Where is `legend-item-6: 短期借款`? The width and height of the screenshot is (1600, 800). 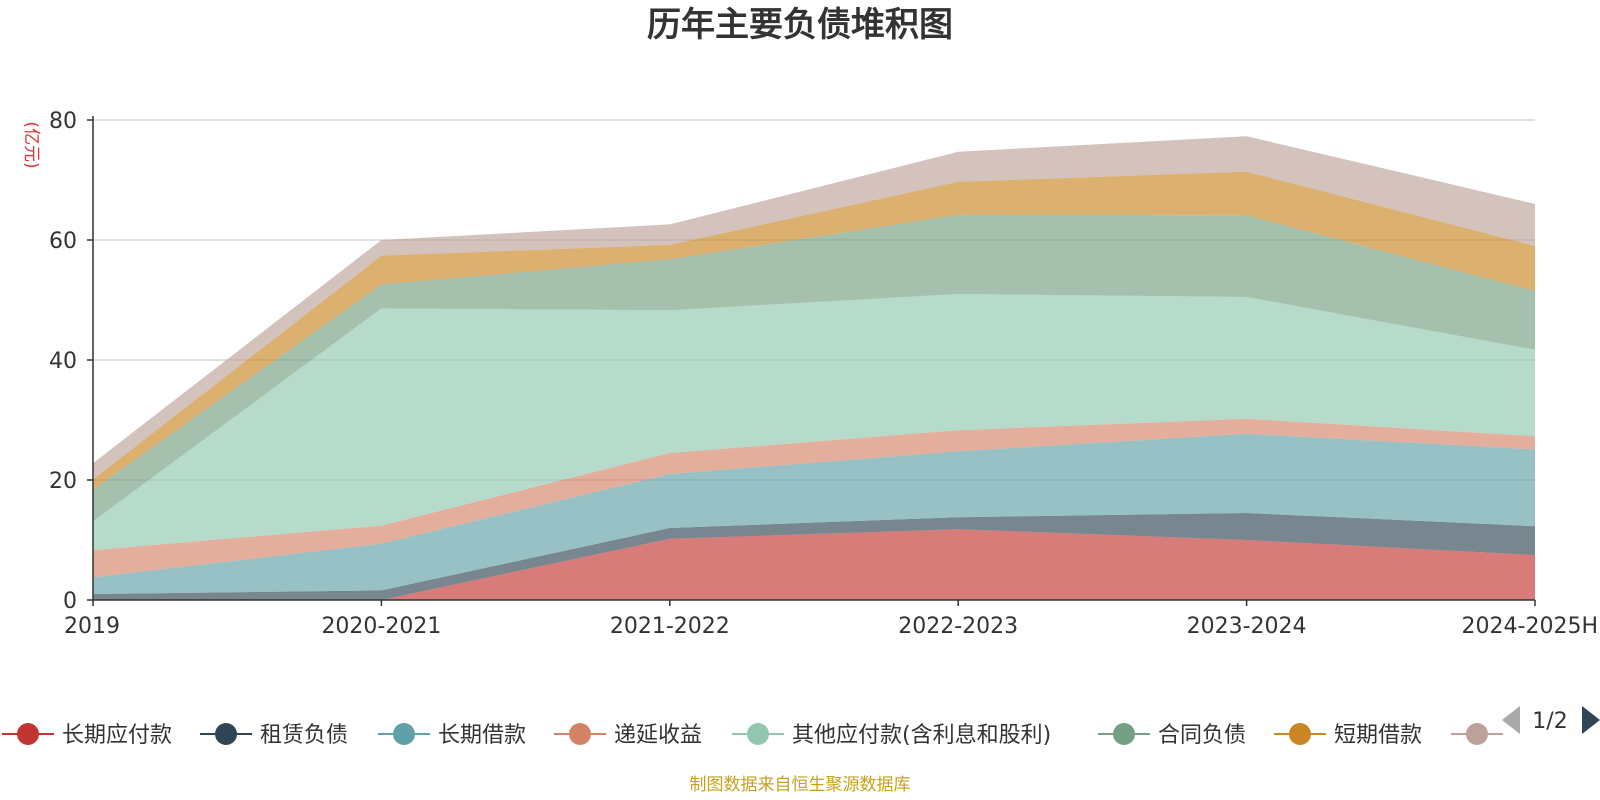
legend-item-6: 短期借款 is located at coordinates (1348, 735).